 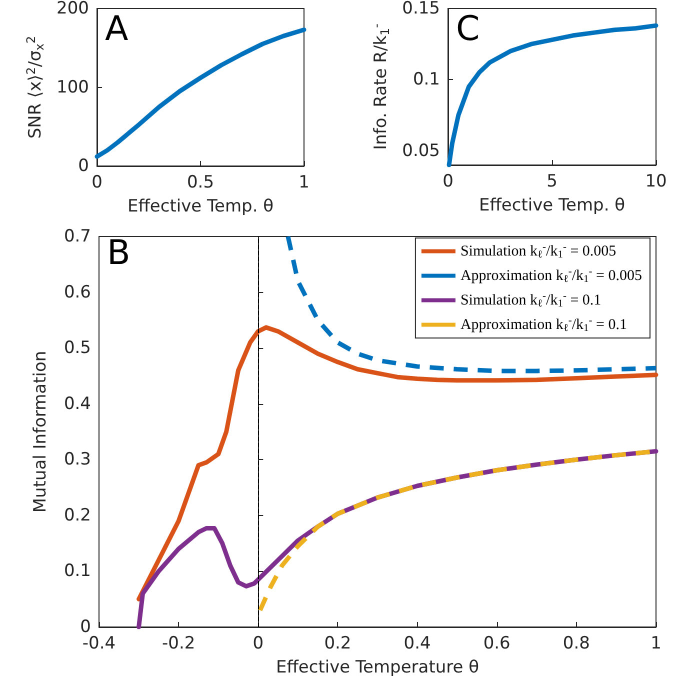 What do you see at coordinates (421, 150) in the screenshot?
I see `y-tick-label: 0.05` at bounding box center [421, 150].